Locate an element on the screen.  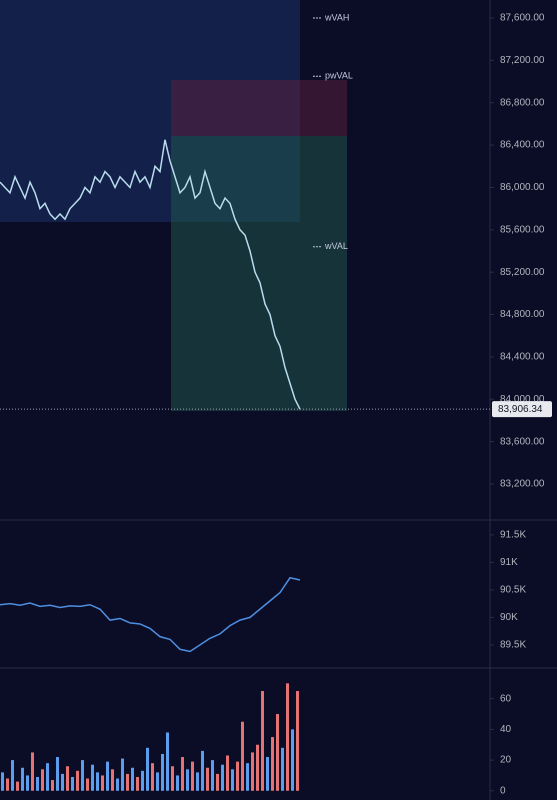
last-price-box is located at coordinates (522, 409).